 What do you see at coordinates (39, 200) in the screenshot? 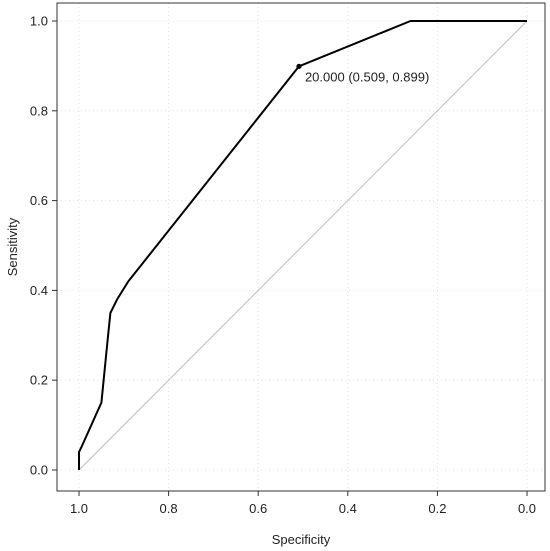
I see `y-tick-label: 0.6` at bounding box center [39, 200].